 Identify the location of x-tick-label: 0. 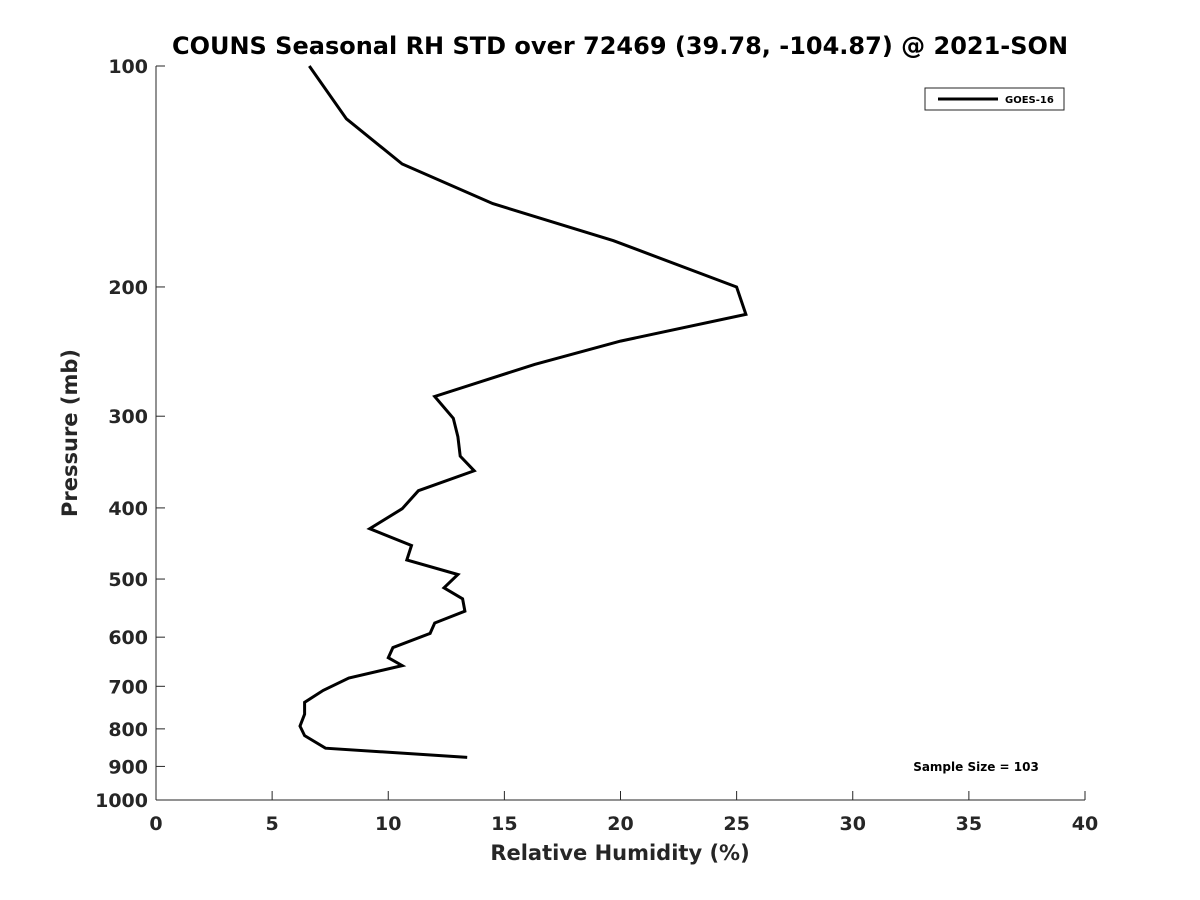
(155, 824).